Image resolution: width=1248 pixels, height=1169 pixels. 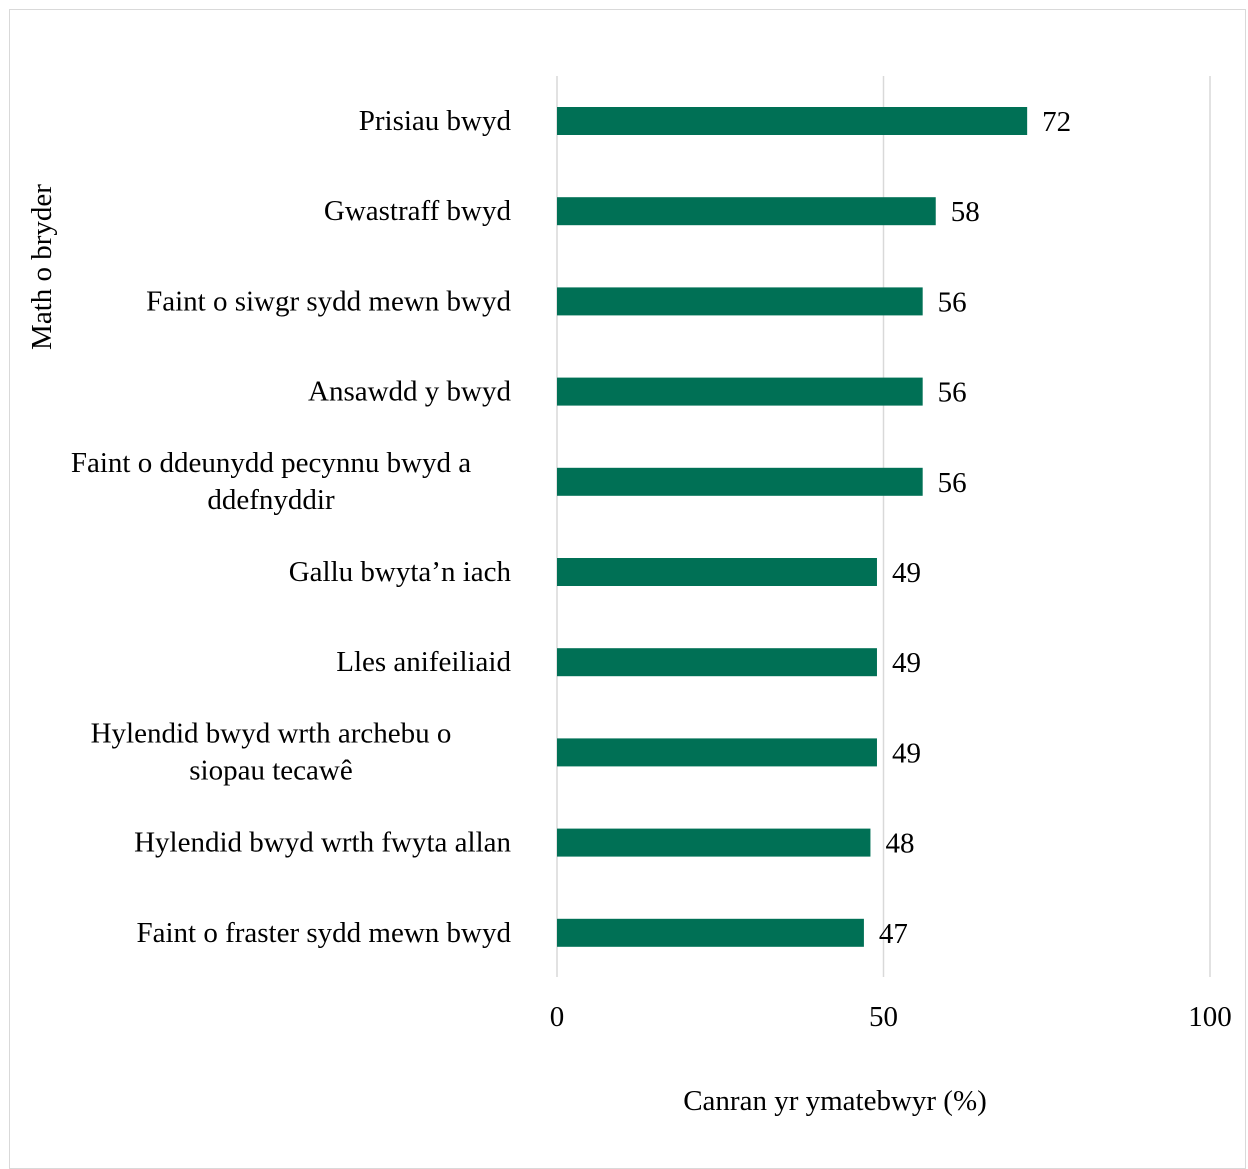 What do you see at coordinates (893, 934) in the screenshot?
I see `data-label: 47` at bounding box center [893, 934].